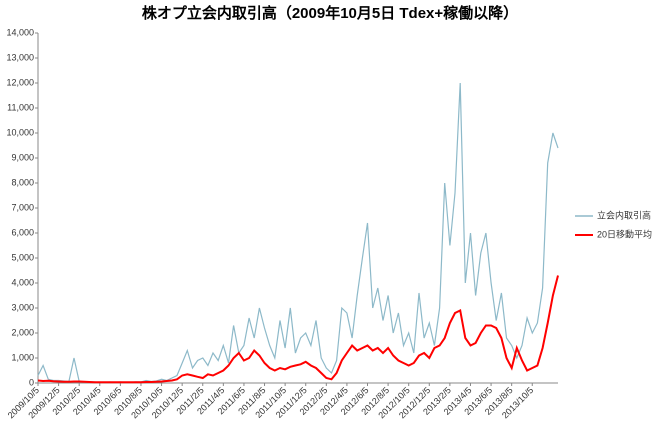 This screenshot has height=433, width=663. What do you see at coordinates (22, 357) in the screenshot?
I see `y-tick-label: 1,000` at bounding box center [22, 357].